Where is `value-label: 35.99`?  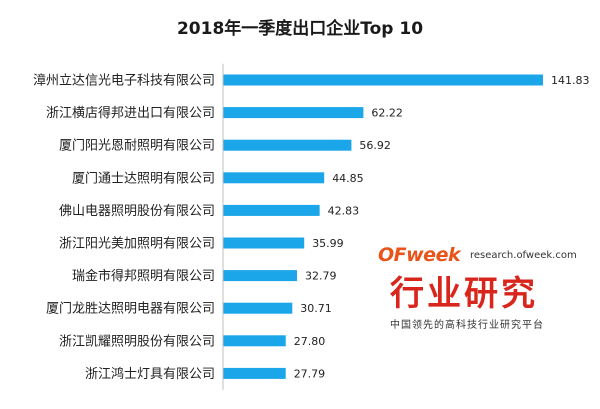
value-label: 35.99 is located at coordinates (328, 243).